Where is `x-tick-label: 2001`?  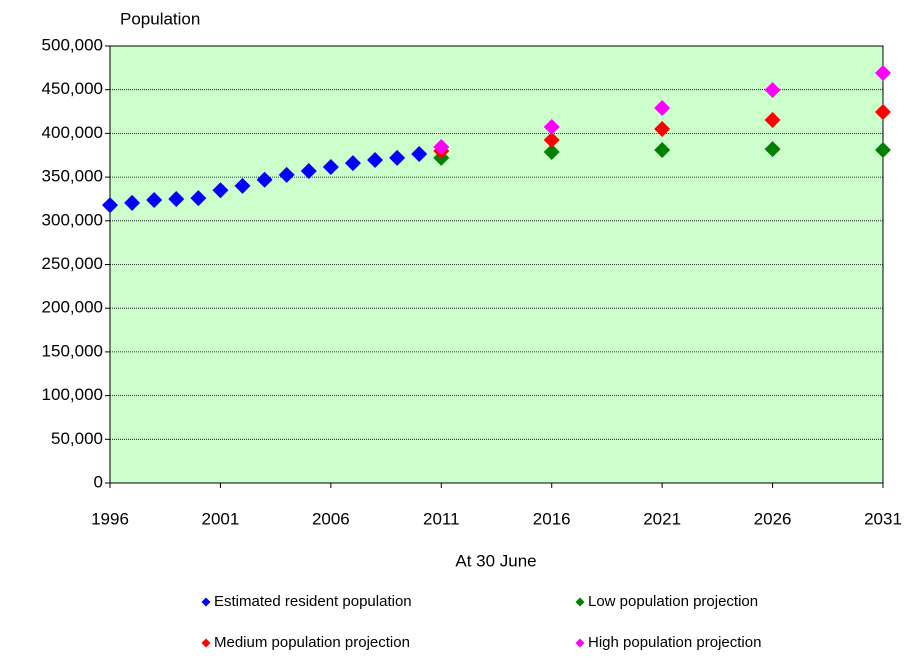
x-tick-label: 2001 is located at coordinates (221, 518).